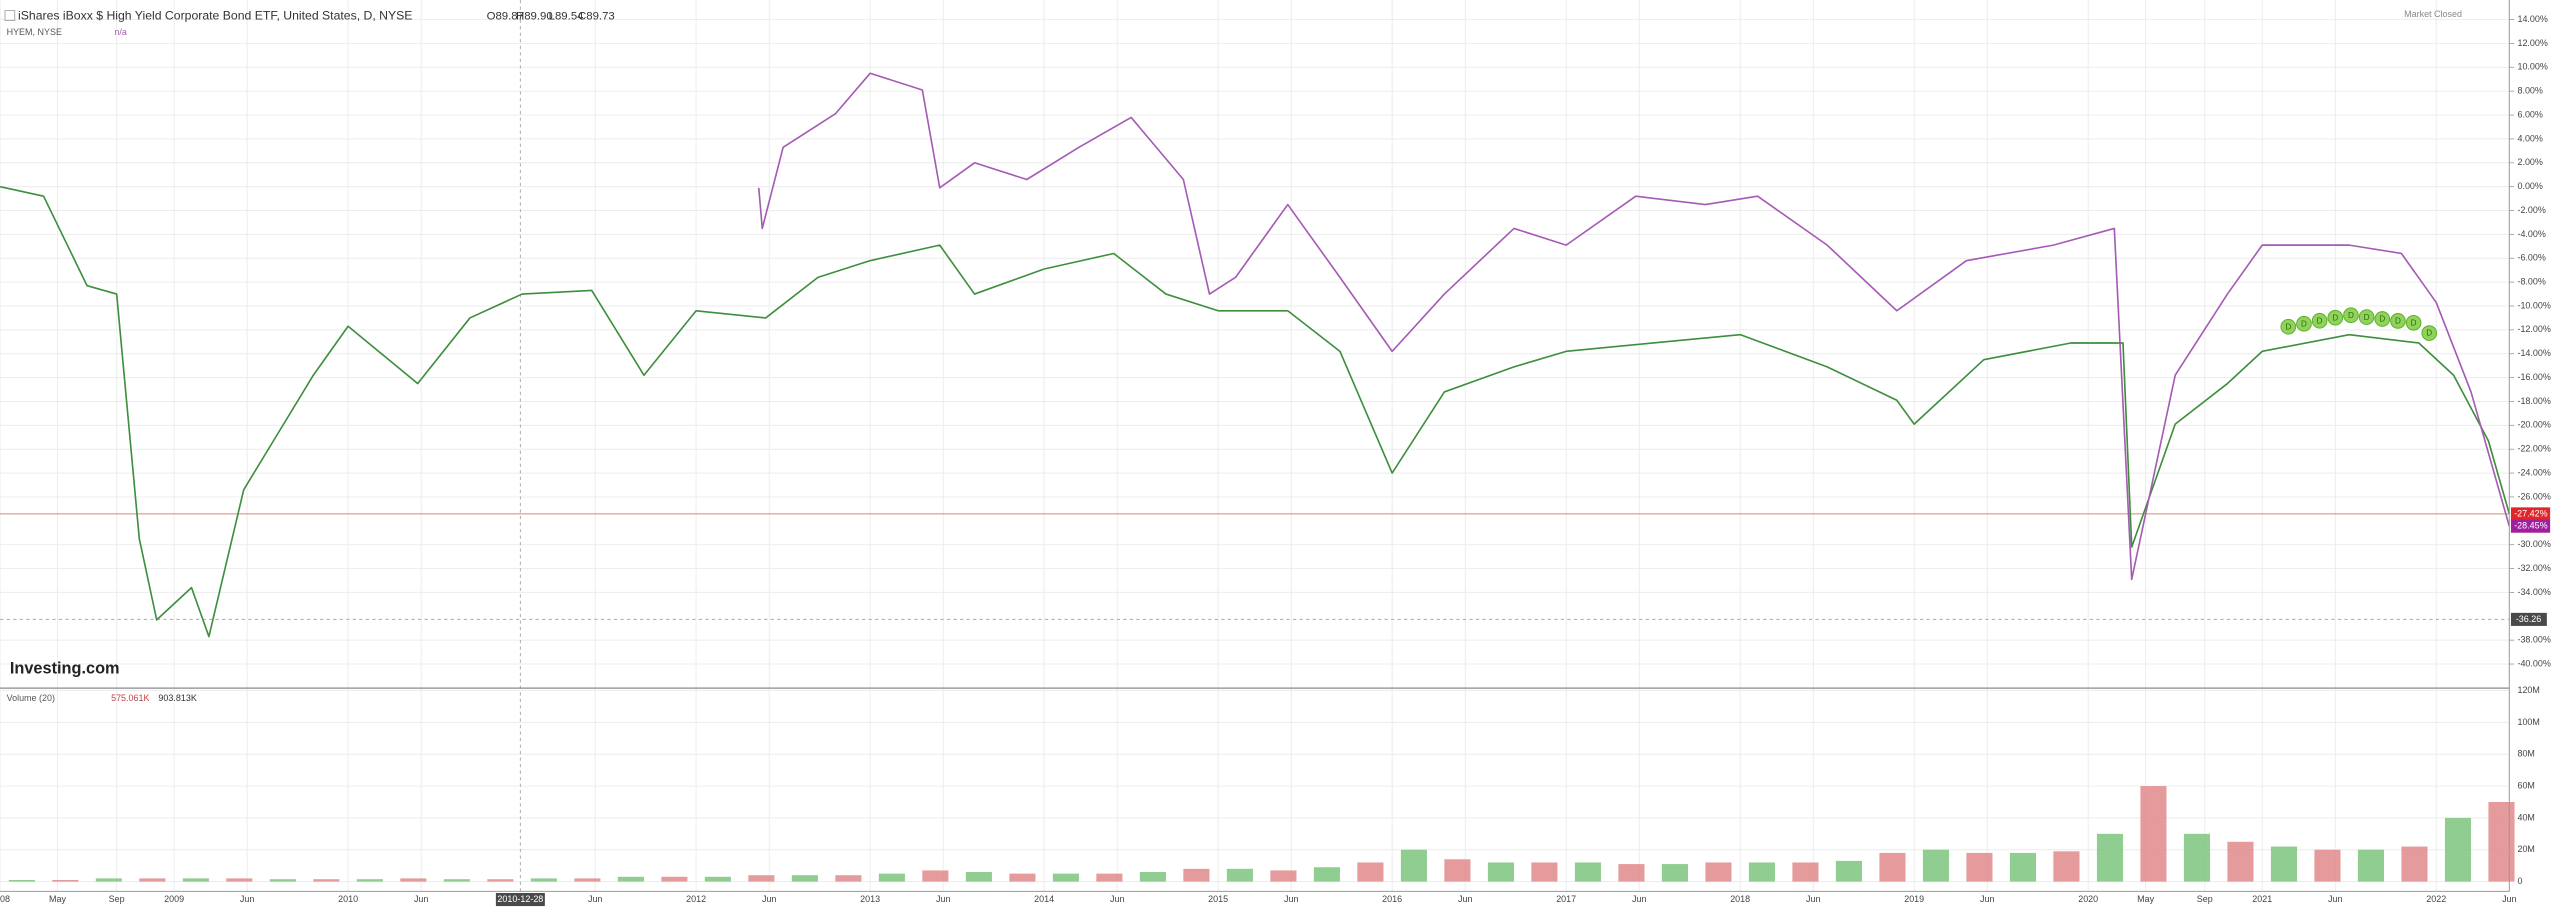  I want to click on last-value-label: -28.45%, so click(2530, 526).